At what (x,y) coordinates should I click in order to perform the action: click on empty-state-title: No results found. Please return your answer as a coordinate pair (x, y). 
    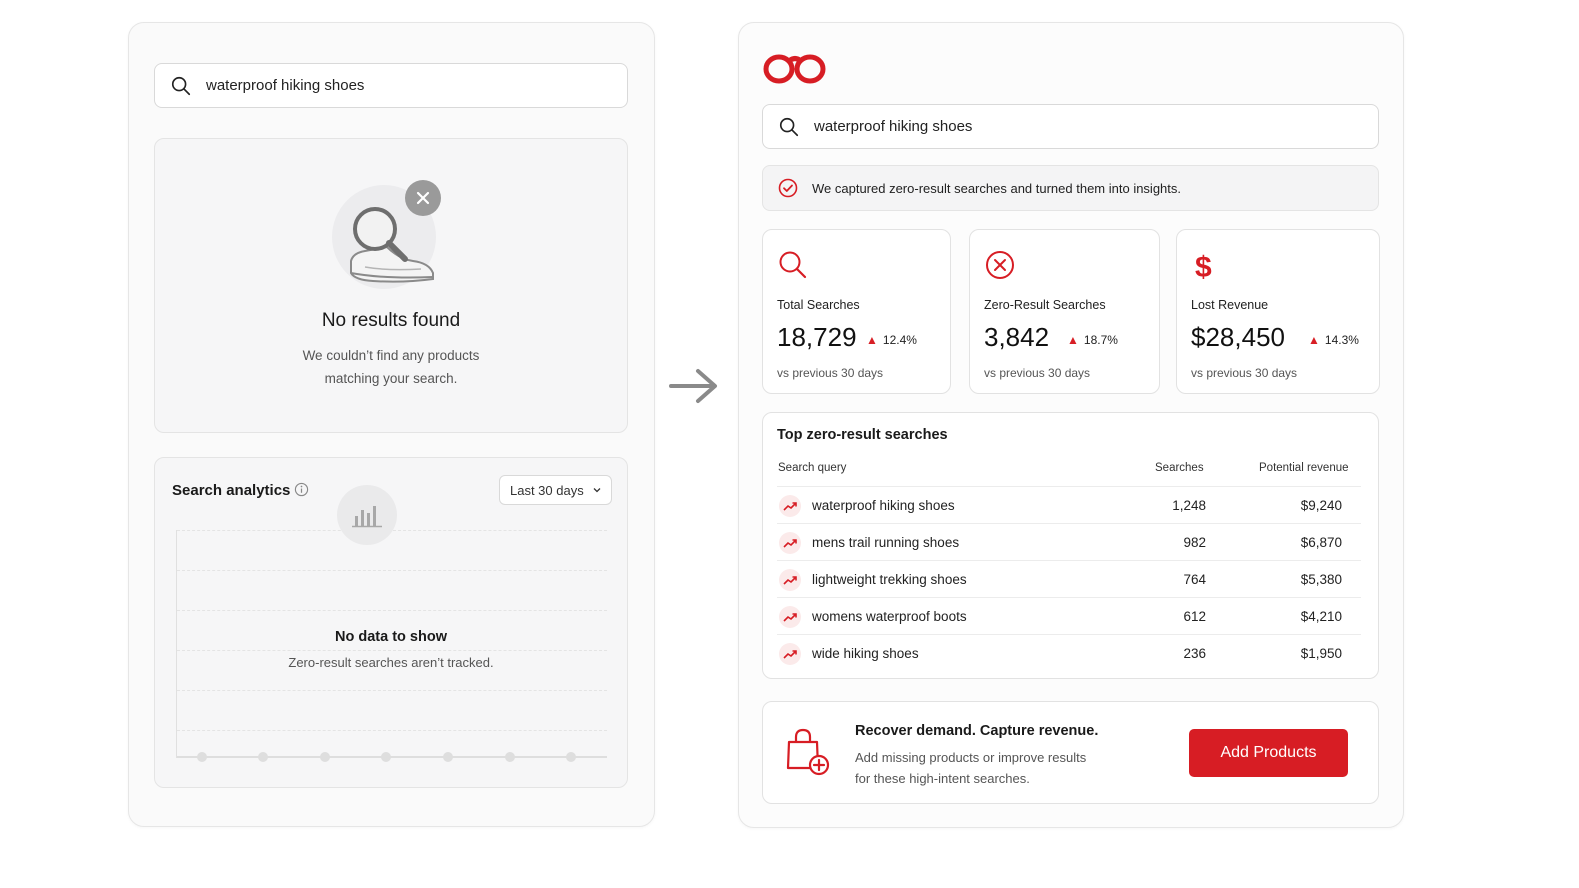
    Looking at the image, I should click on (391, 320).